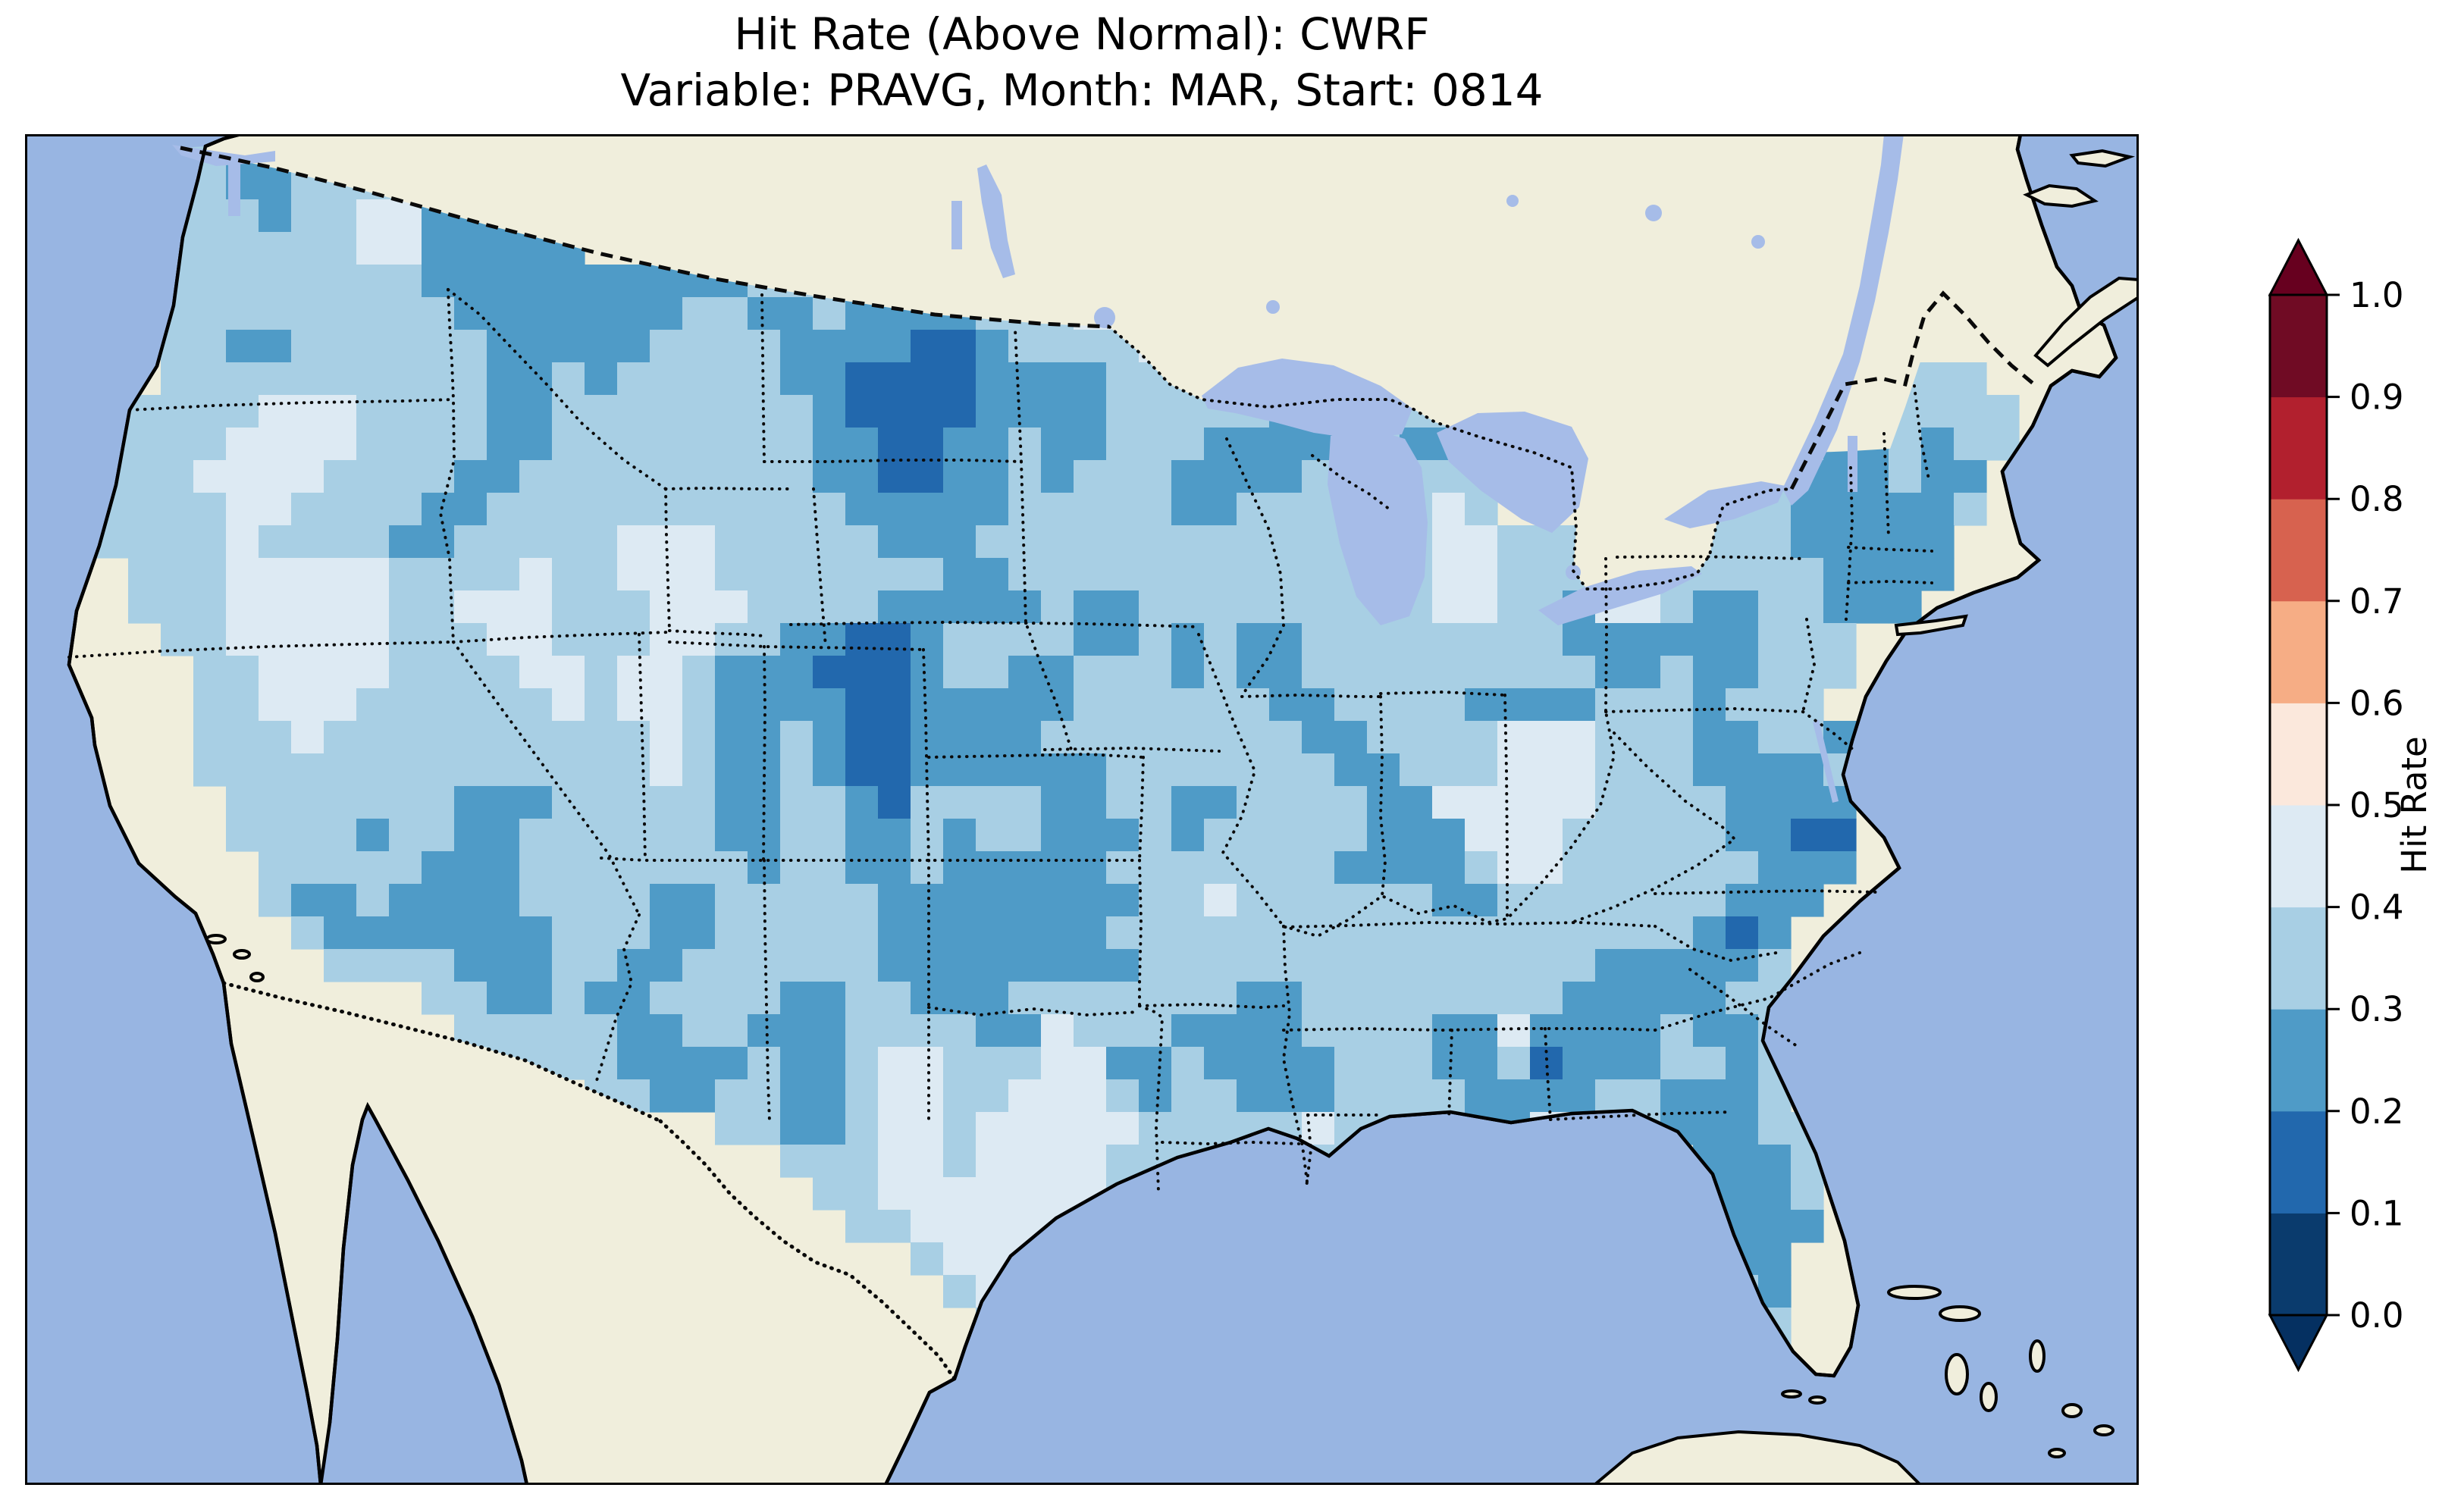 The image size is (2464, 1494). What do you see at coordinates (1957, 1374) in the screenshot?
I see `andros` at bounding box center [1957, 1374].